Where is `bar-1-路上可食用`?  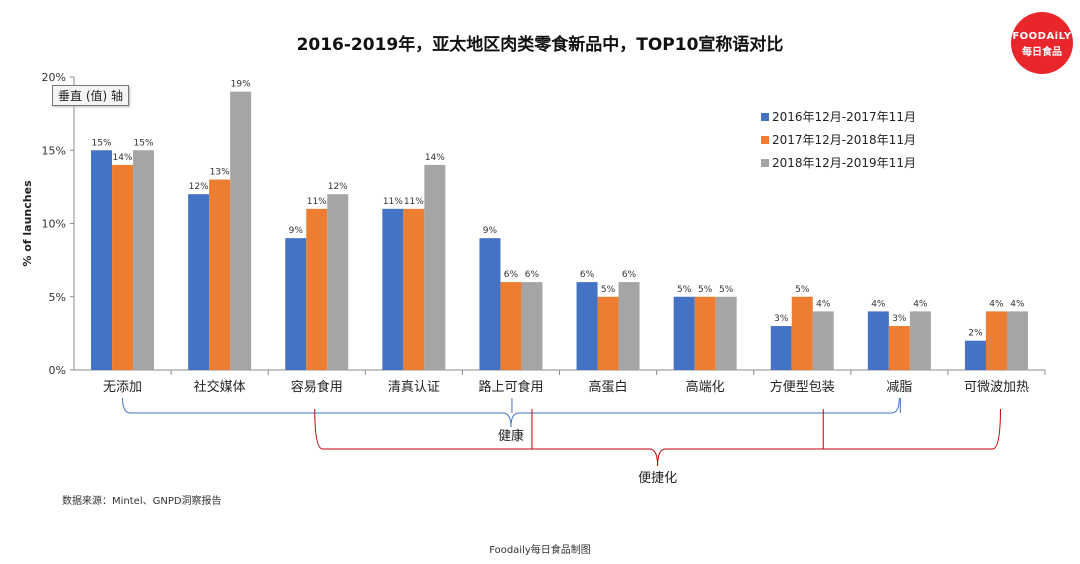 bar-1-路上可食用 is located at coordinates (490, 304).